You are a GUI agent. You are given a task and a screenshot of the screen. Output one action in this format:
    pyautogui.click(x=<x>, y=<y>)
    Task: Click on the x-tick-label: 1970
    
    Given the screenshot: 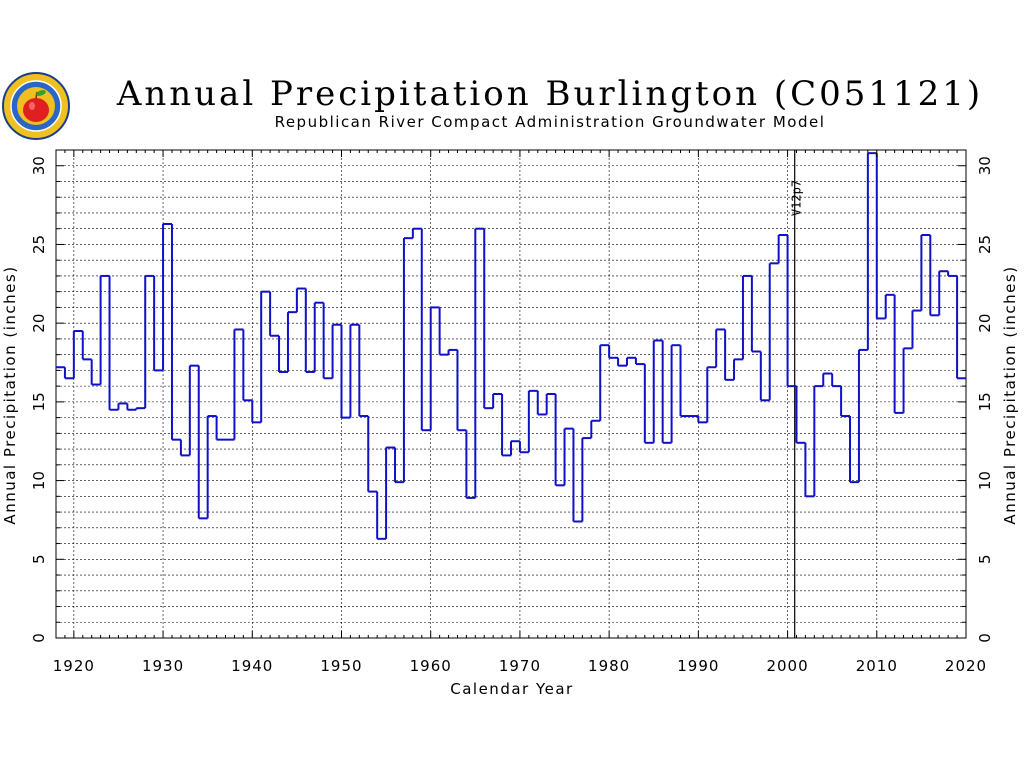 What is the action you would take?
    pyautogui.click(x=520, y=666)
    